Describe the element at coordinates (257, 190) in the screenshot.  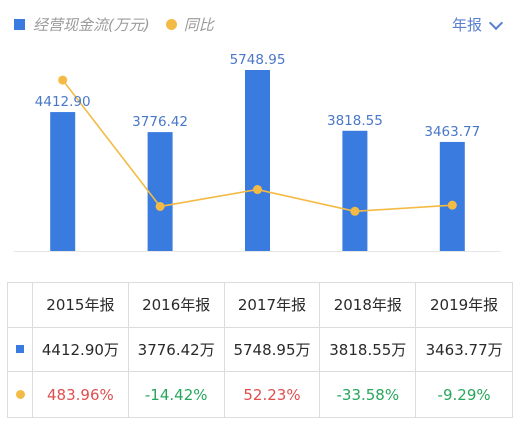
I see `yoy-point-2017年报` at that location.